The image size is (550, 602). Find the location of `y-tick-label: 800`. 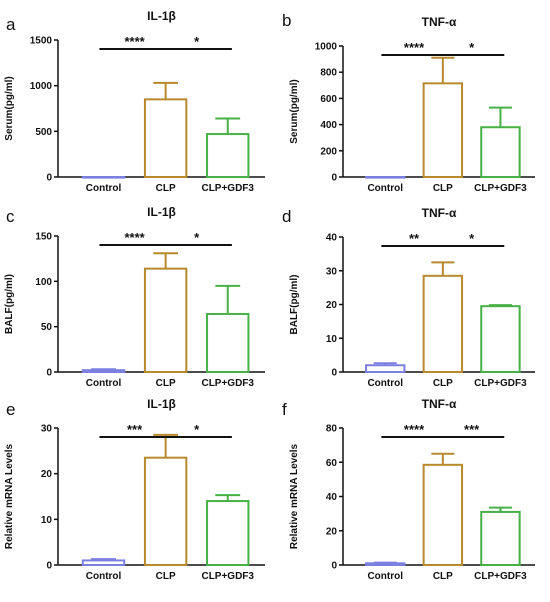

y-tick-label: 800 is located at coordinates (328, 73).